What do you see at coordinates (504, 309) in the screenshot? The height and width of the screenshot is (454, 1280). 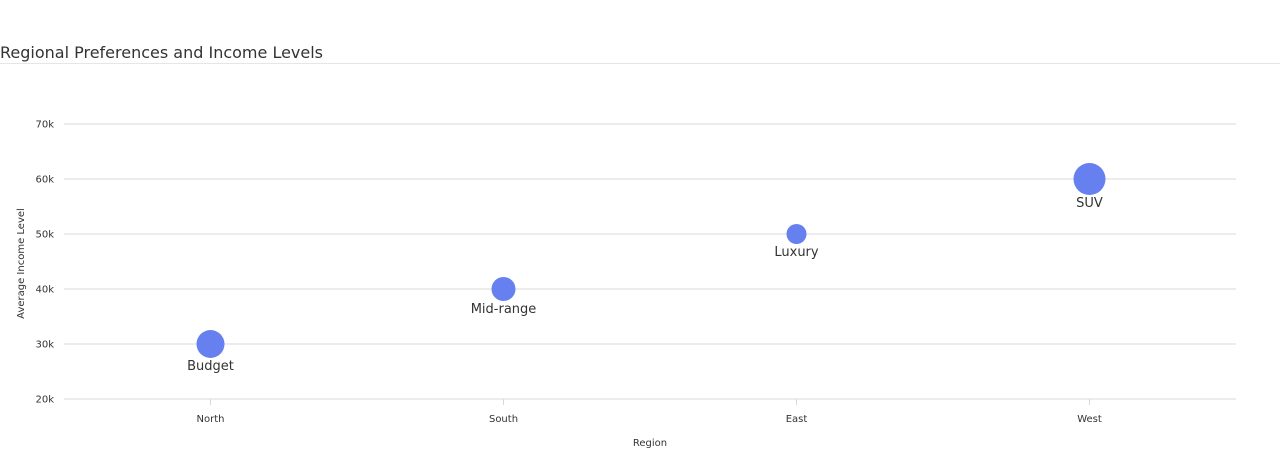 I see `bubble-label: Mid-range` at bounding box center [504, 309].